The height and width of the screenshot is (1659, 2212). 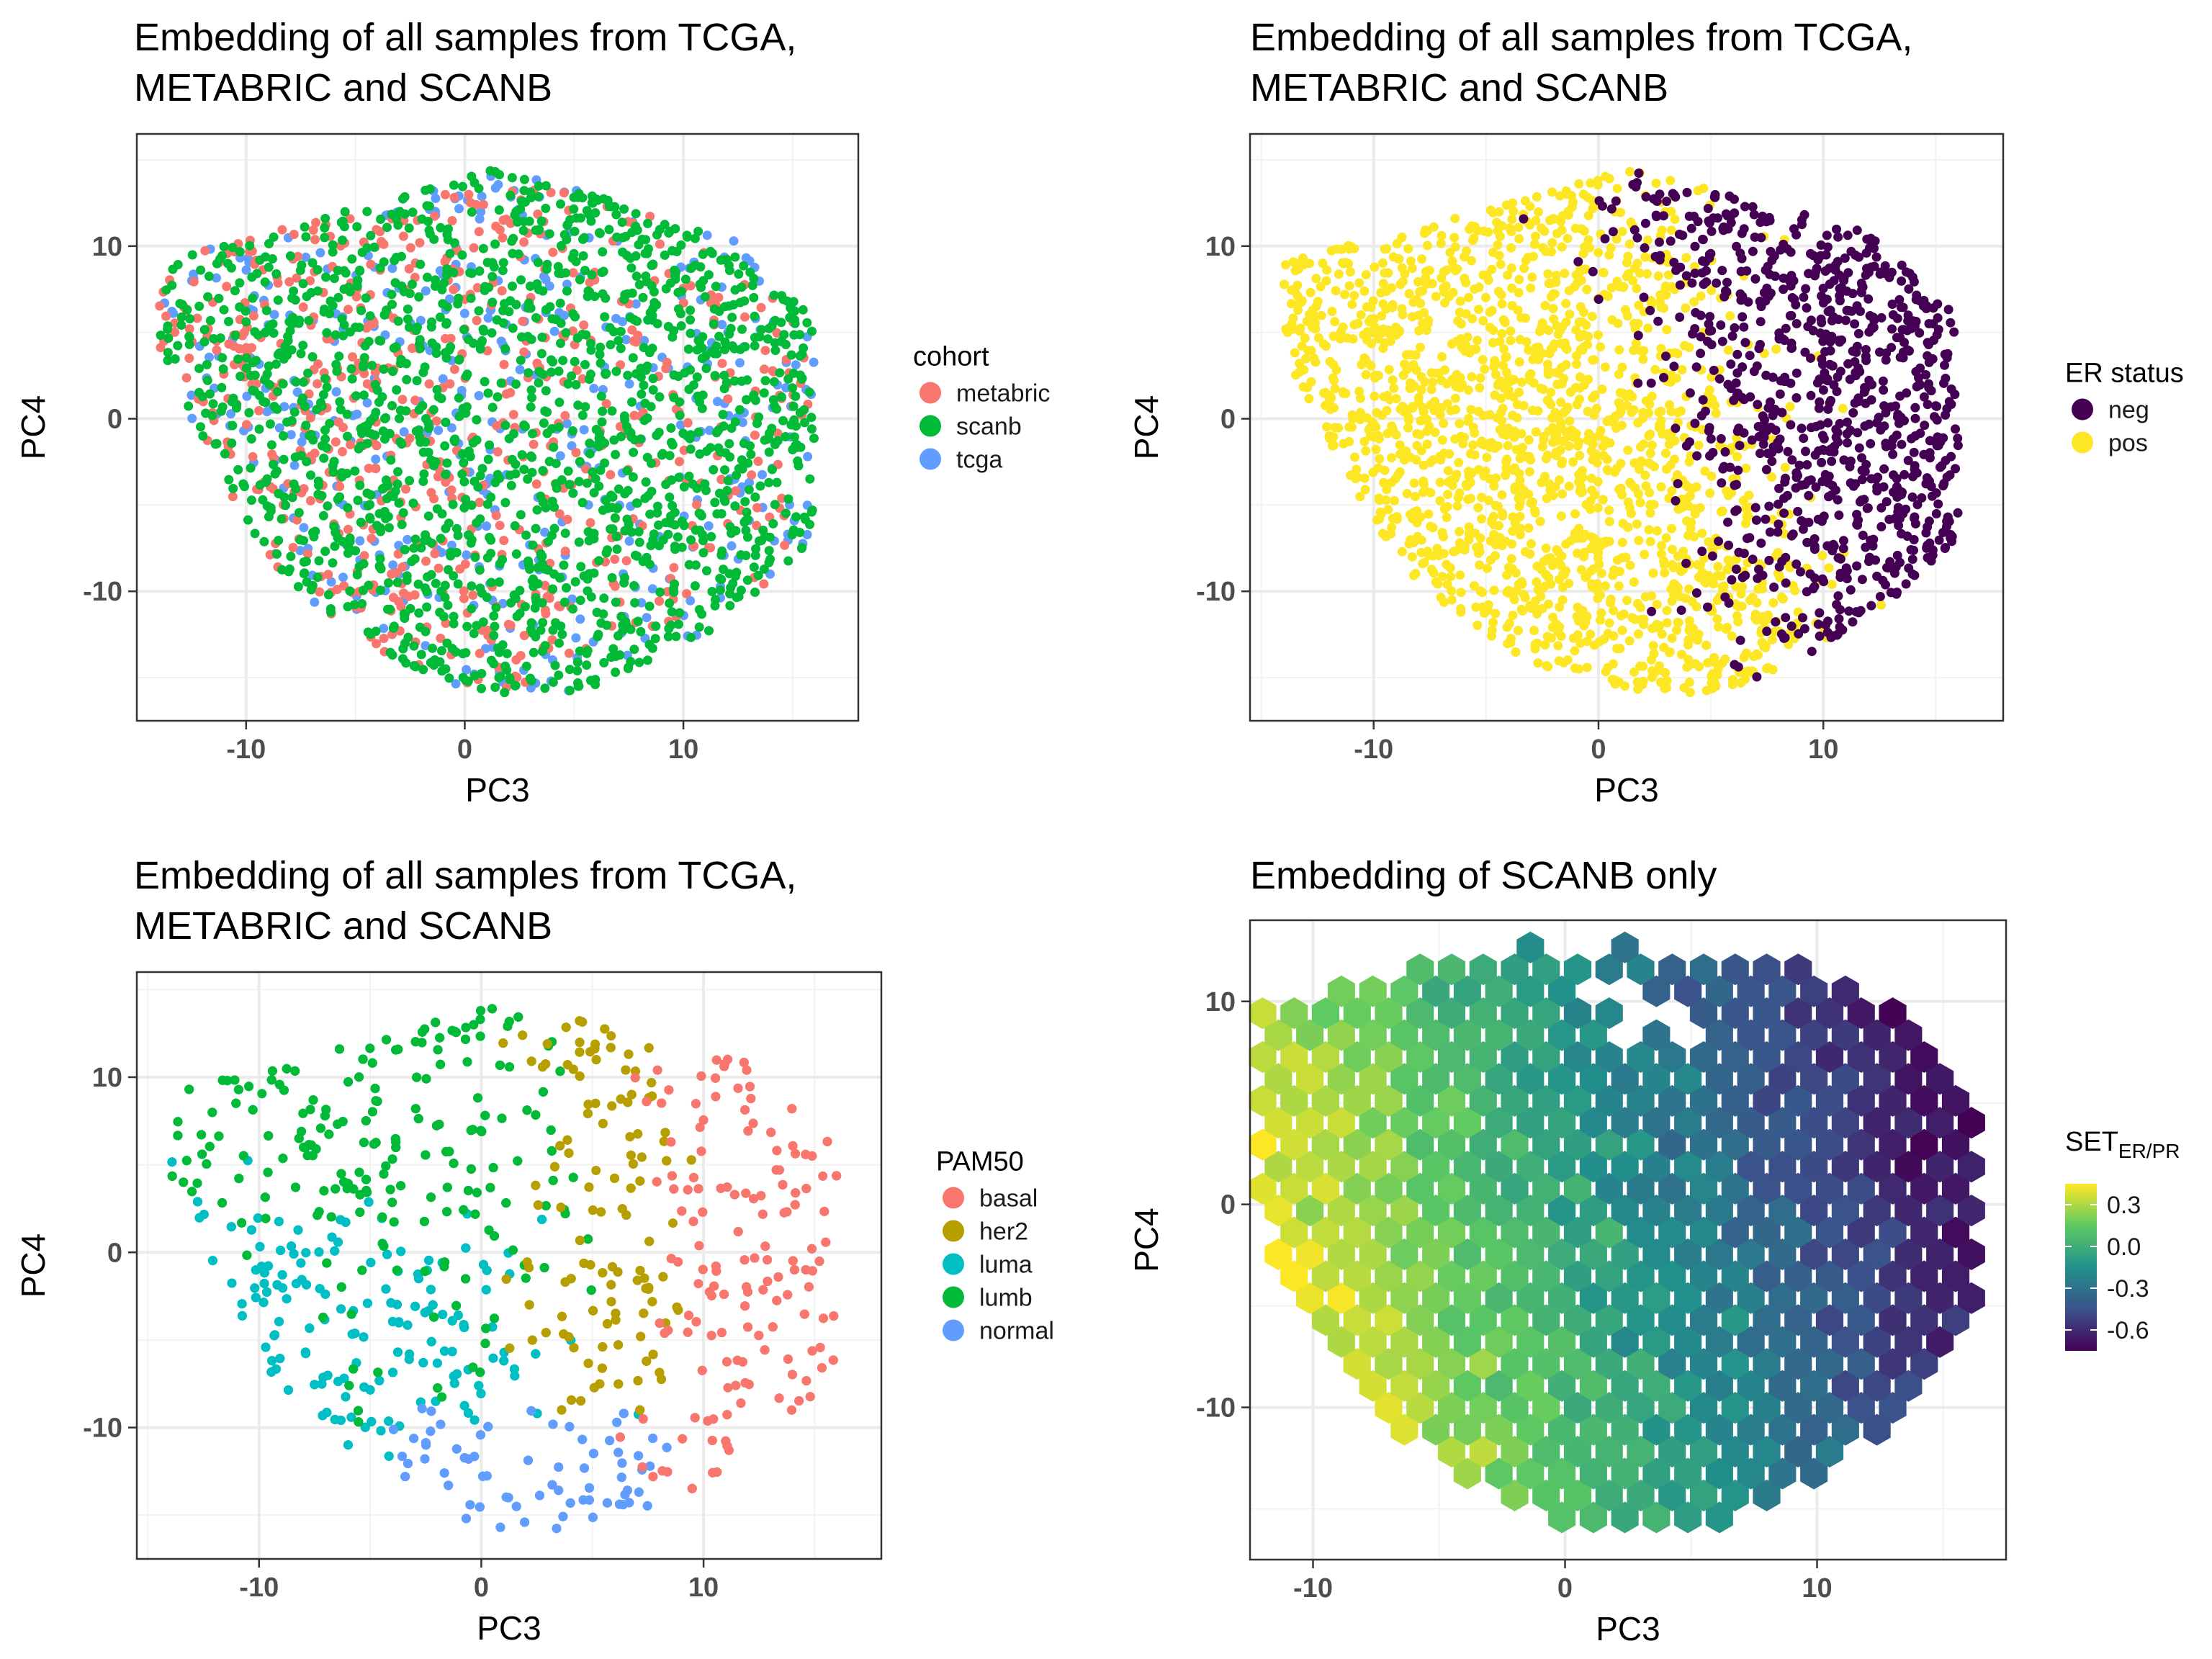 What do you see at coordinates (343, 87) in the screenshot?
I see `chart-title-line: METABRIC and SCANB` at bounding box center [343, 87].